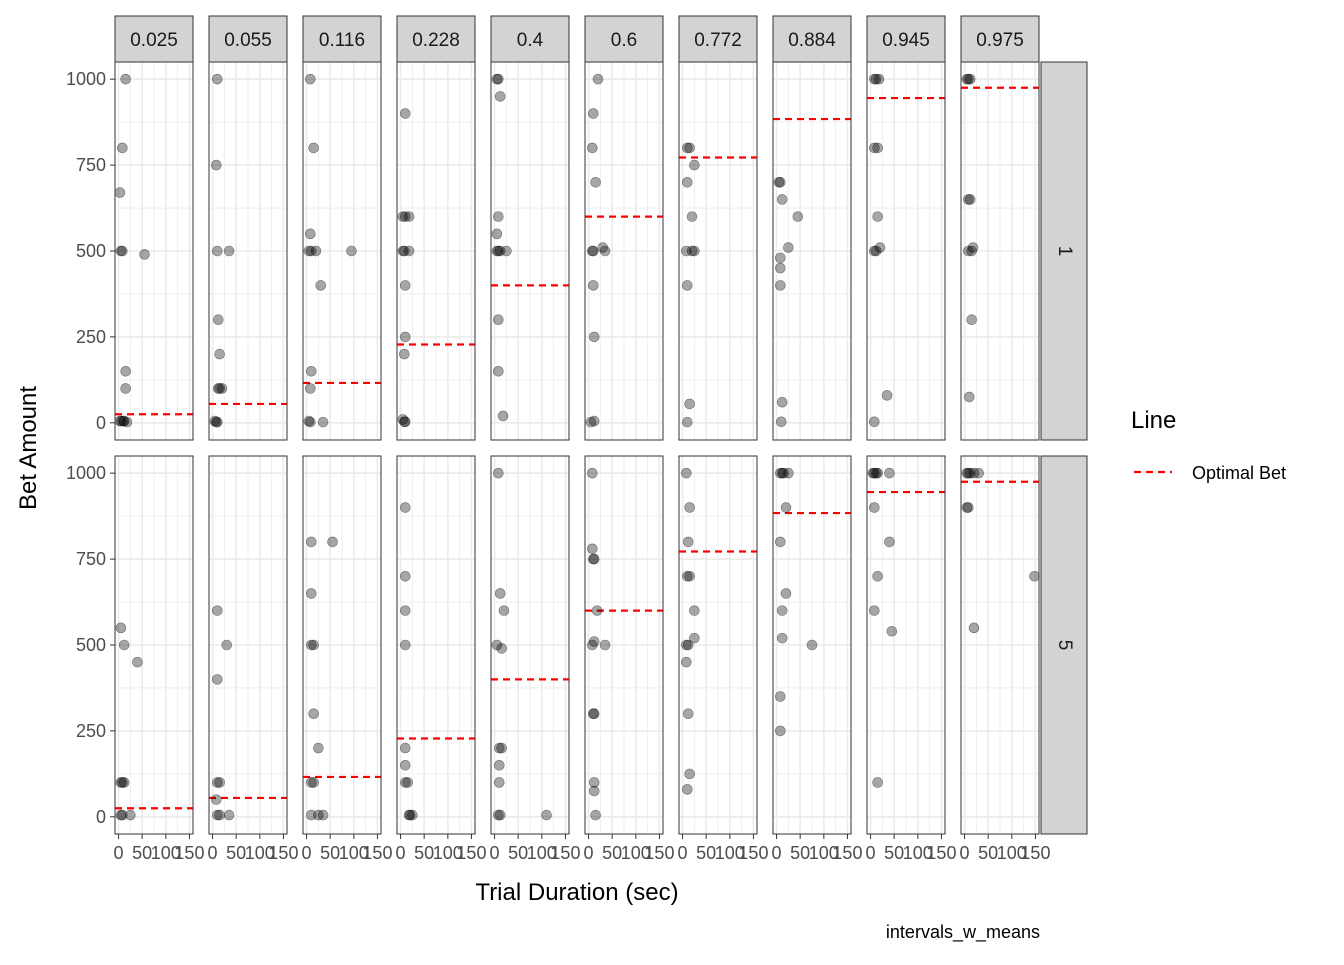 The width and height of the screenshot is (1344, 965). What do you see at coordinates (718, 251) in the screenshot?
I see `panel-1-0.772` at bounding box center [718, 251].